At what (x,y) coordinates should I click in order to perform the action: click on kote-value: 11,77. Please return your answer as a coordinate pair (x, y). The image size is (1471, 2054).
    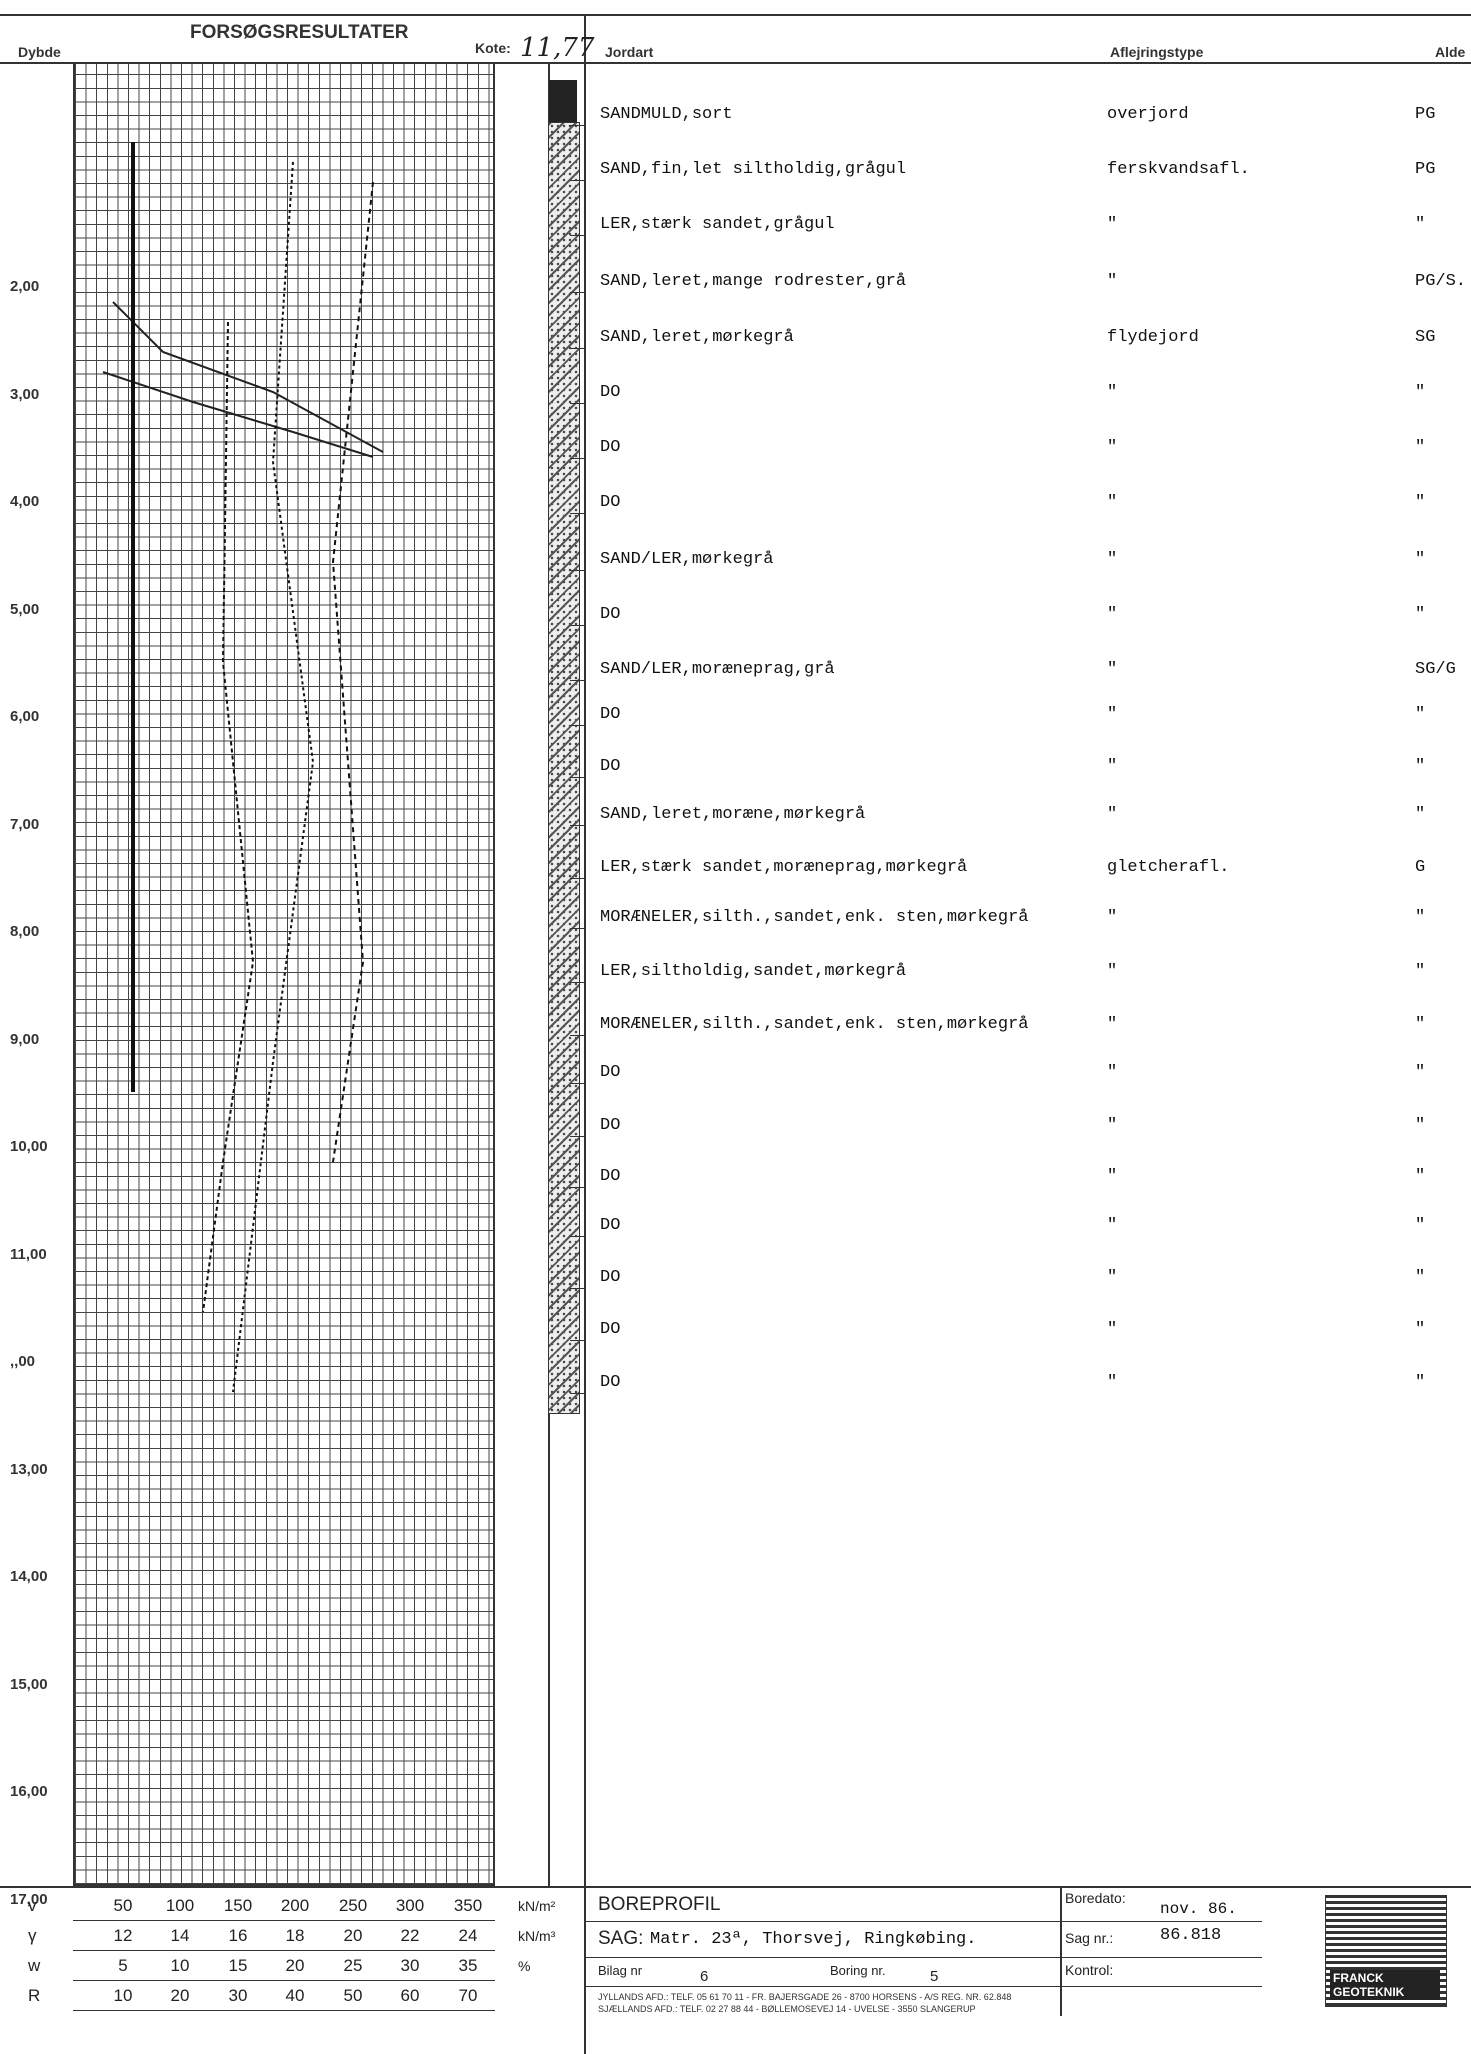
    Looking at the image, I should click on (557, 48).